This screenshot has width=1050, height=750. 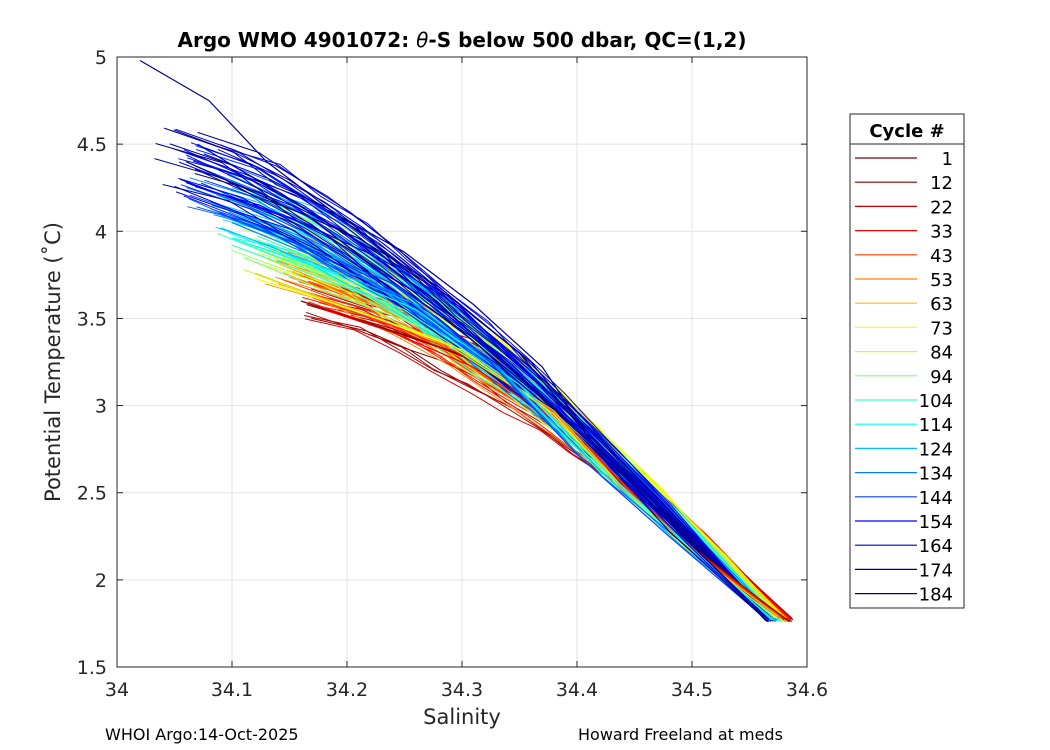 What do you see at coordinates (807, 690) in the screenshot?
I see `x-tick-label: 34.6` at bounding box center [807, 690].